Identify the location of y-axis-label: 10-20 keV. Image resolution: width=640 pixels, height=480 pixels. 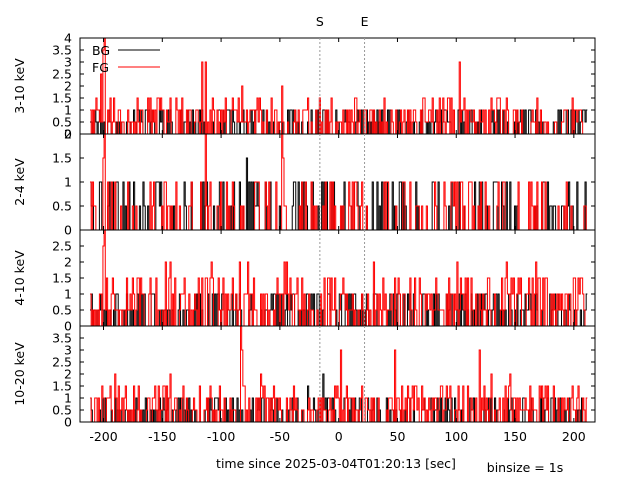
(19, 374).